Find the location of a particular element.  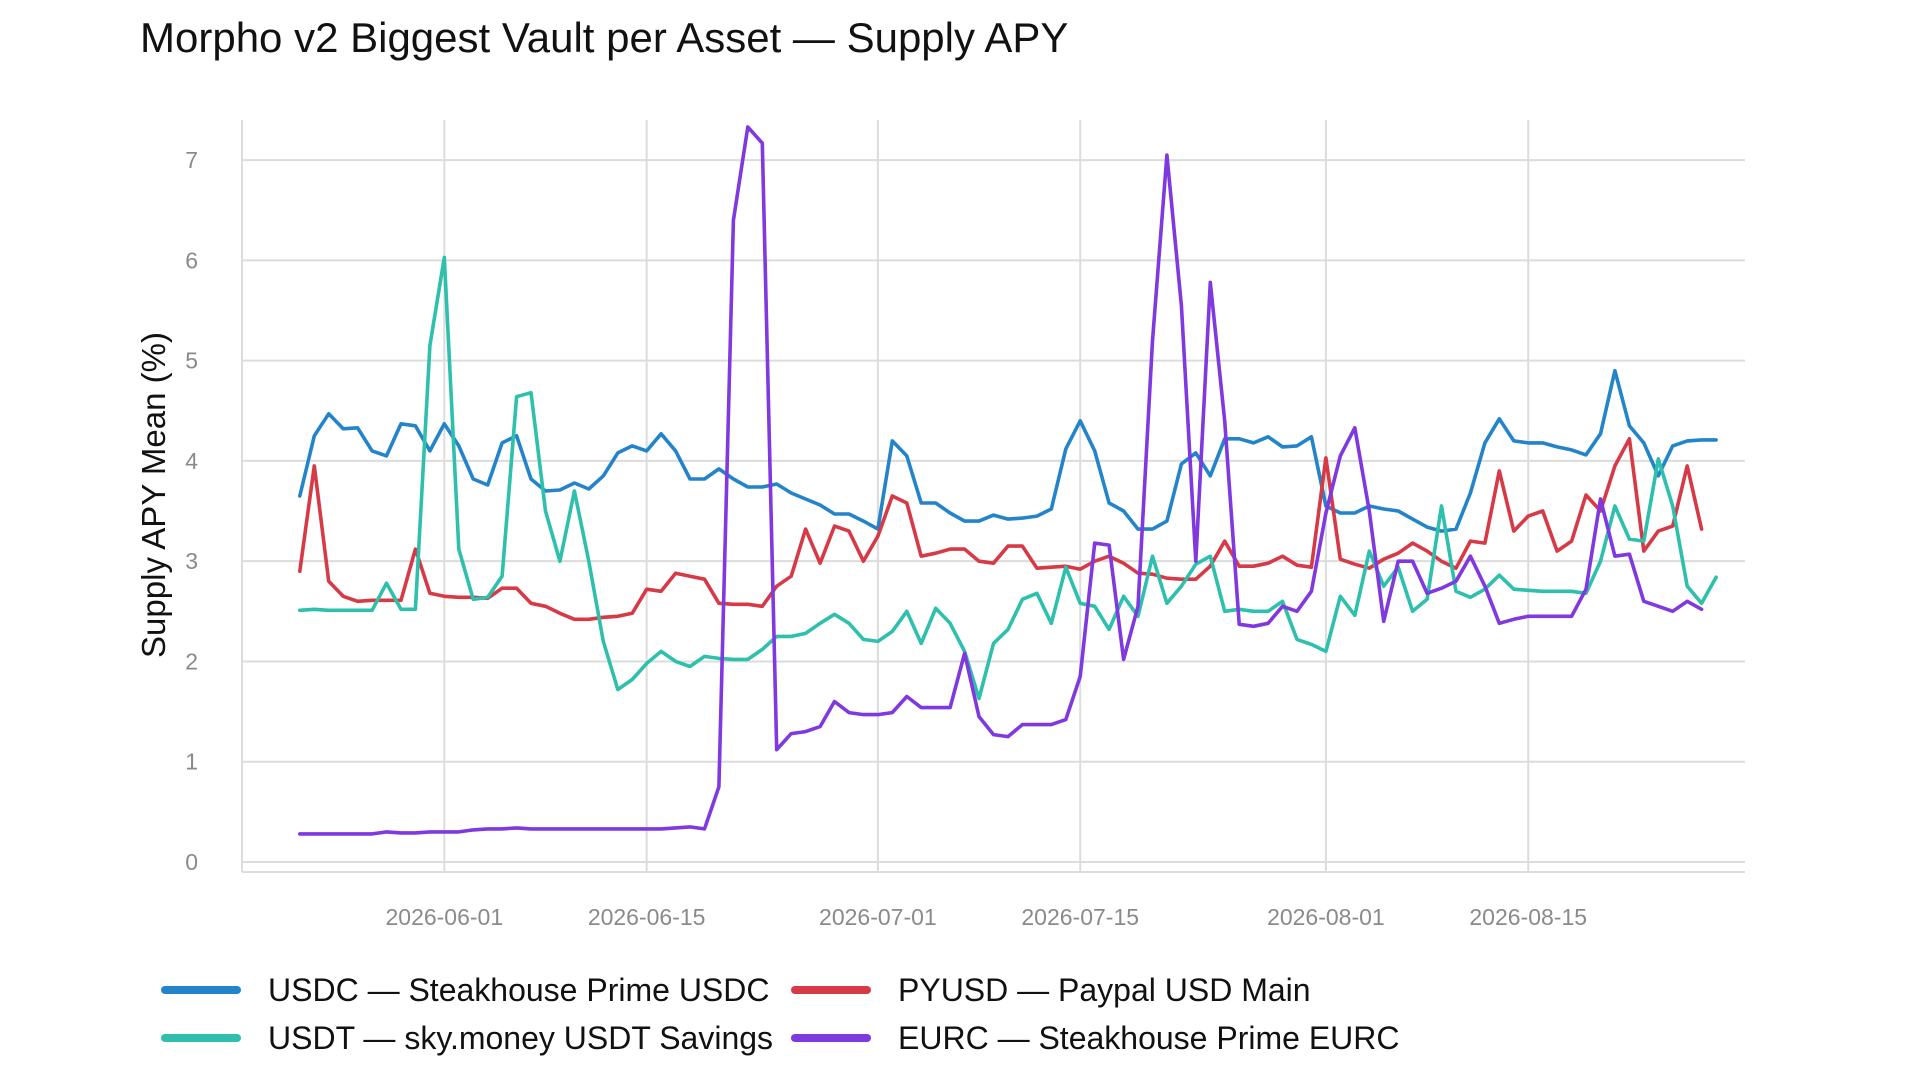

legend-label-2: USDT — sky.money USDT Savings is located at coordinates (520, 1038).